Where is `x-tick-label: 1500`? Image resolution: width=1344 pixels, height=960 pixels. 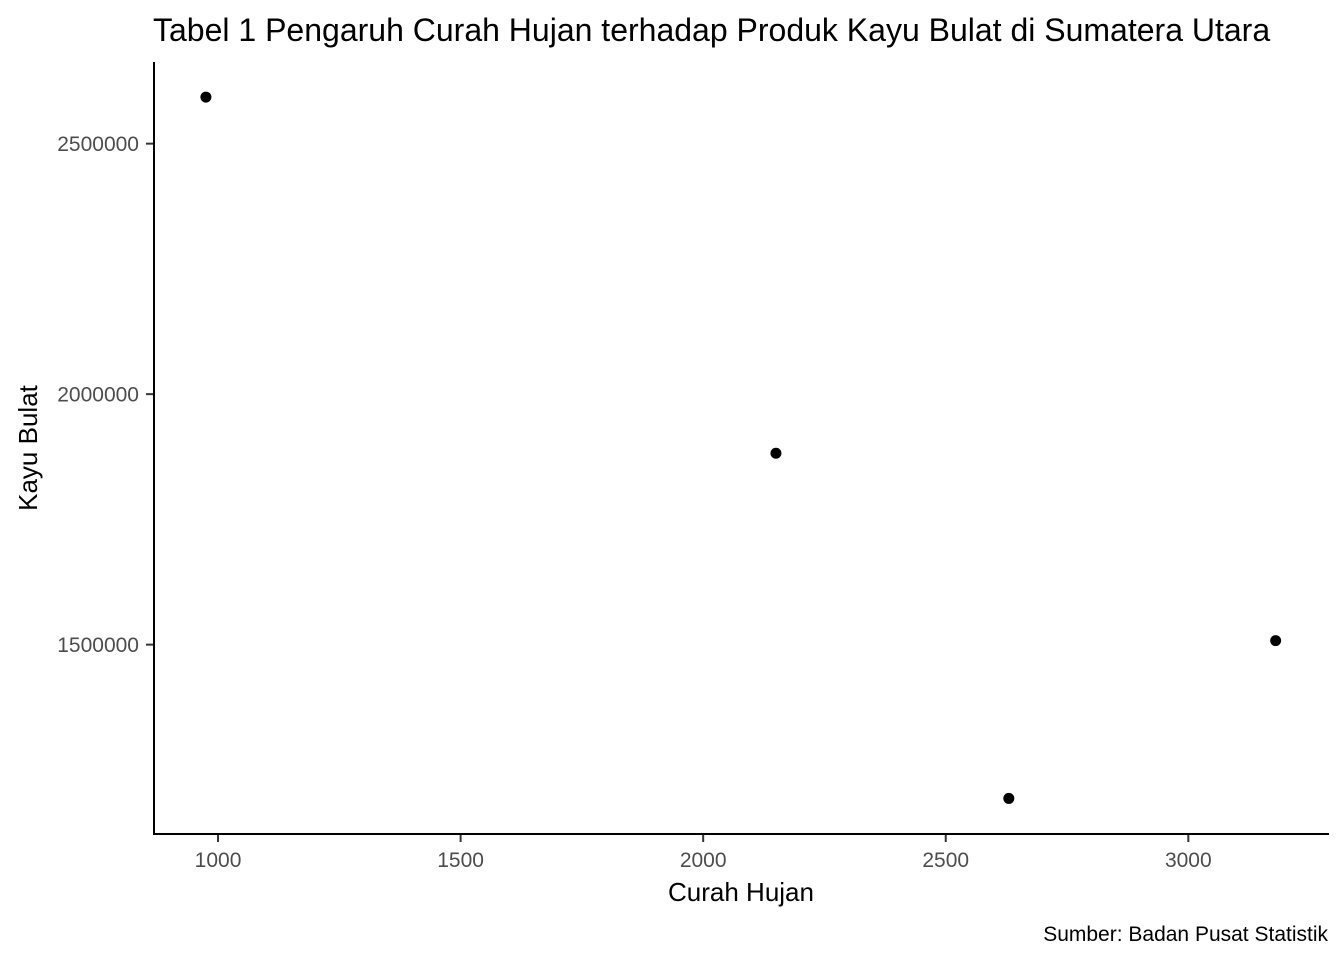 x-tick-label: 1500 is located at coordinates (460, 860).